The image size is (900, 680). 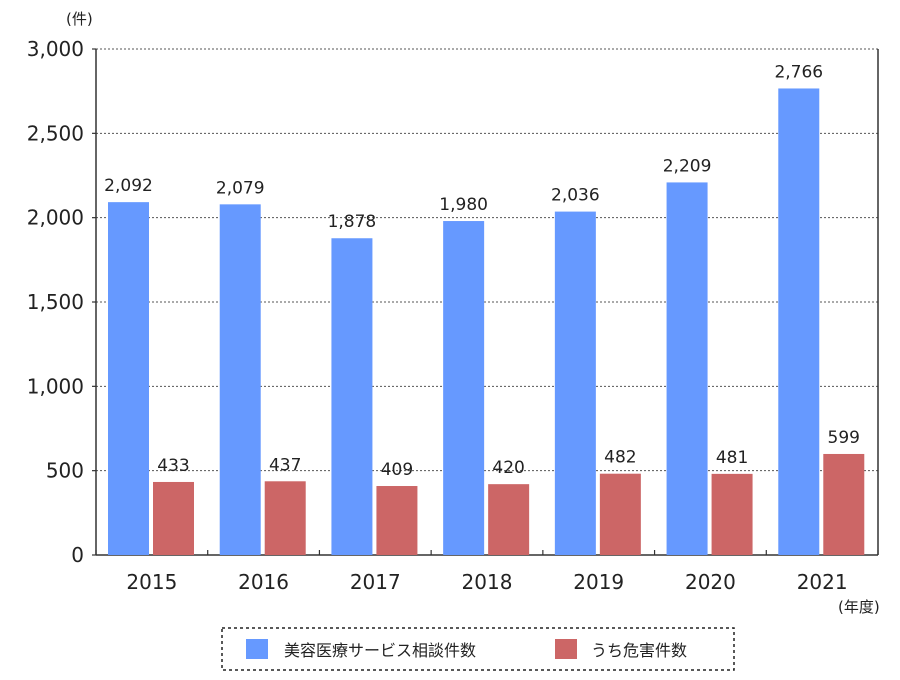 I want to click on x-tick-label: 2015, so click(x=151, y=582).